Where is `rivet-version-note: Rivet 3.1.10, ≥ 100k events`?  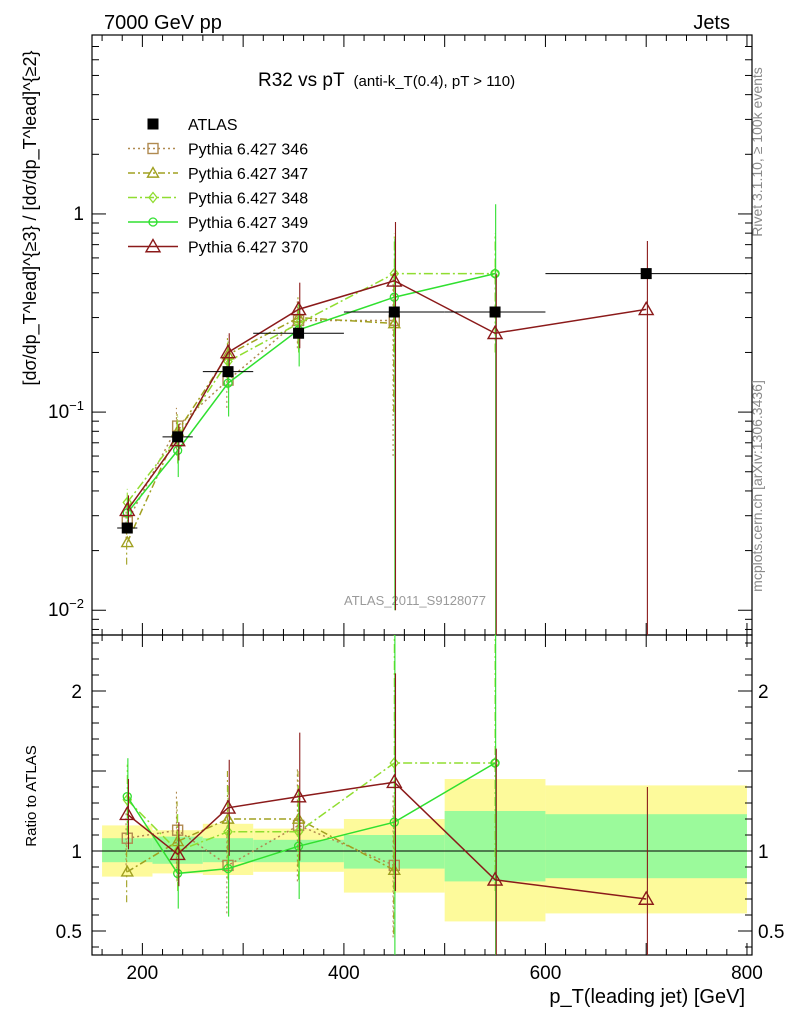 rivet-version-note: Rivet 3.1.10, ≥ 100k events is located at coordinates (757, 152).